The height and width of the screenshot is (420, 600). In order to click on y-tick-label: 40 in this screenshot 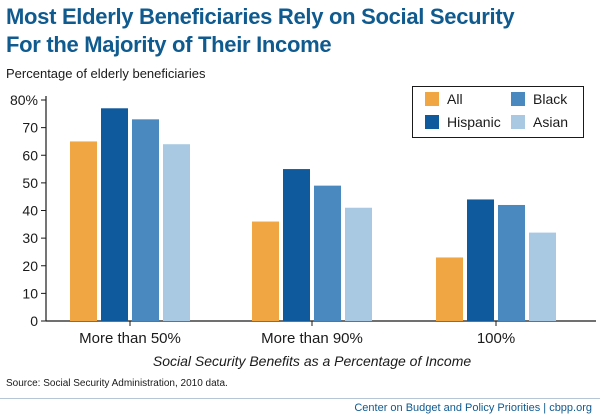, I will do `click(30, 211)`.